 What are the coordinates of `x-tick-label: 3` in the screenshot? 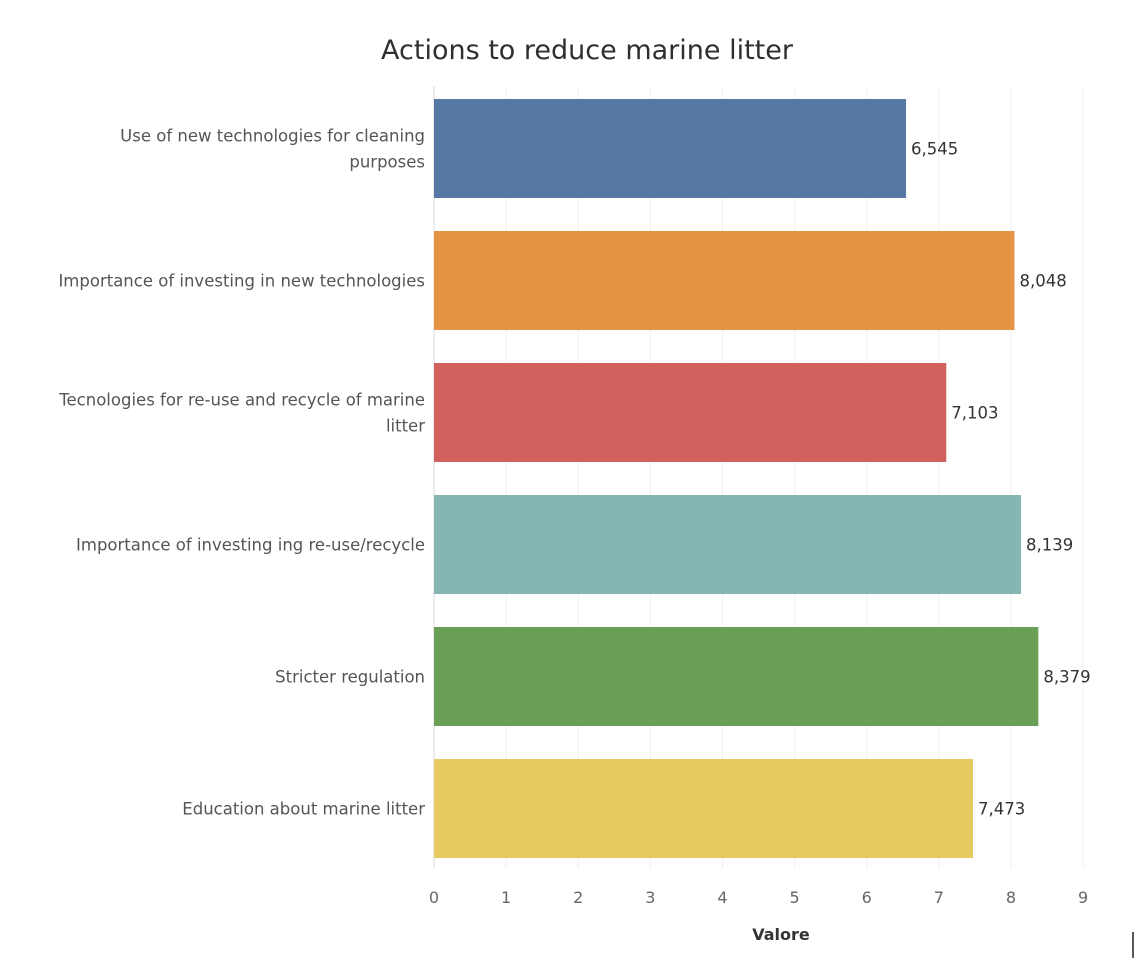 It's located at (650, 897).